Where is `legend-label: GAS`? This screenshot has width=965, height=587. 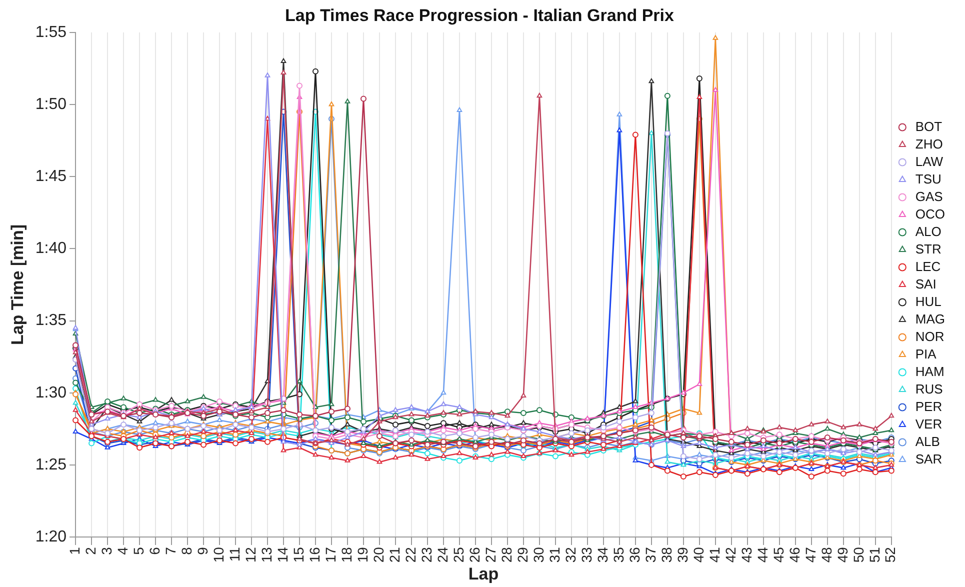
legend-label: GAS is located at coordinates (929, 196).